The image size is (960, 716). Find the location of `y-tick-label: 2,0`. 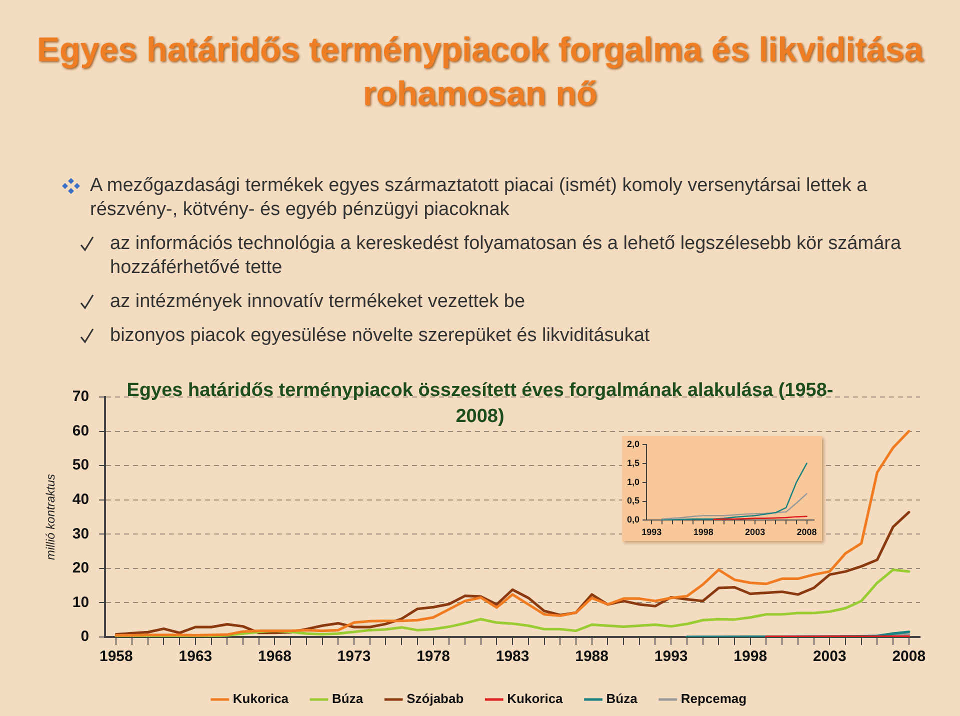

y-tick-label: 2,0 is located at coordinates (633, 443).